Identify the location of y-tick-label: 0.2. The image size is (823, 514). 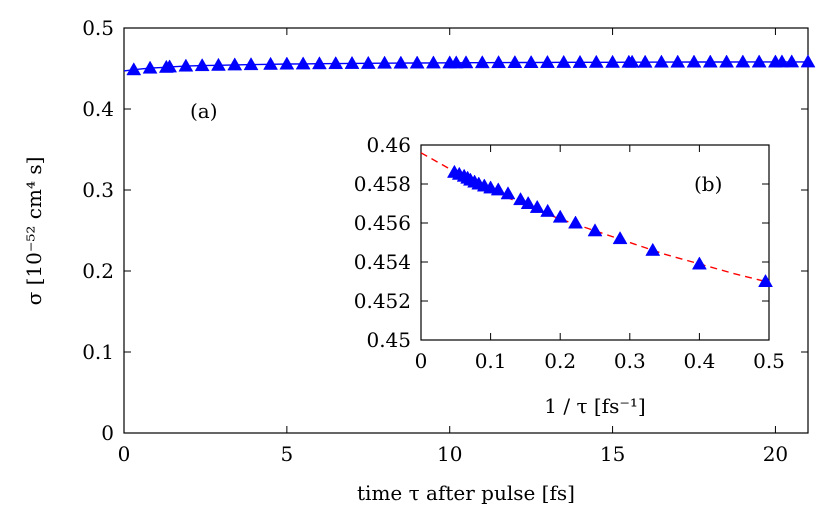
(98, 271).